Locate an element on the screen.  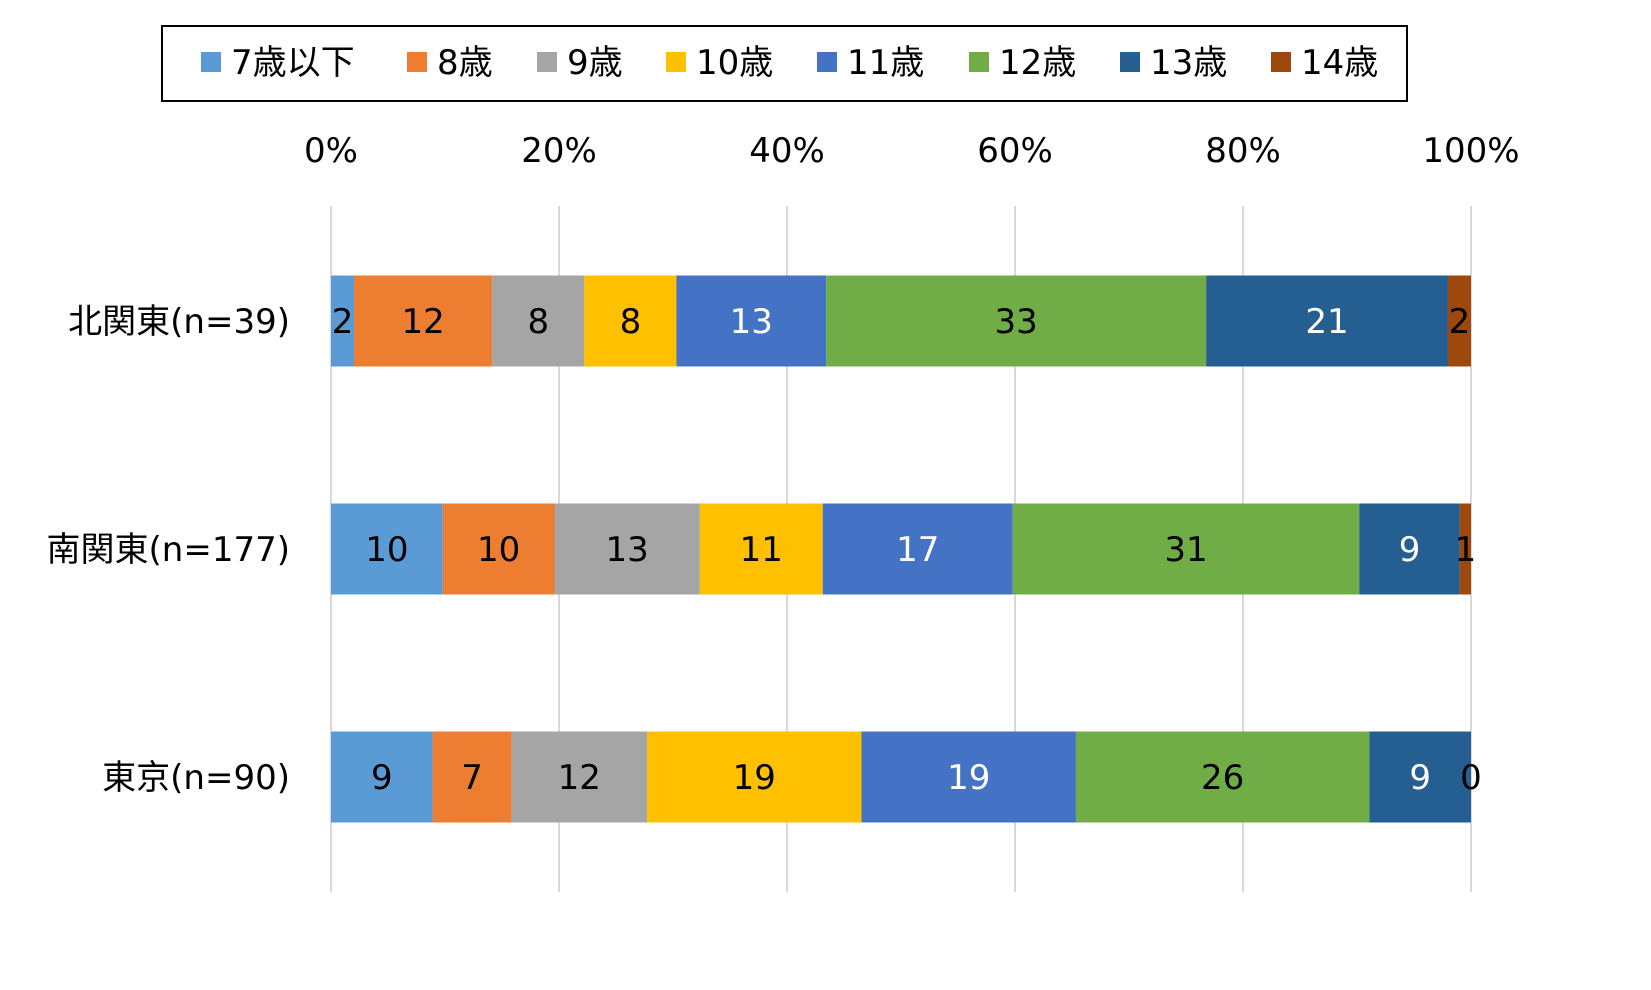
category-labels: 北関東(n=39) 南関東(n=177) 東京(n=90) is located at coordinates (168, 550).